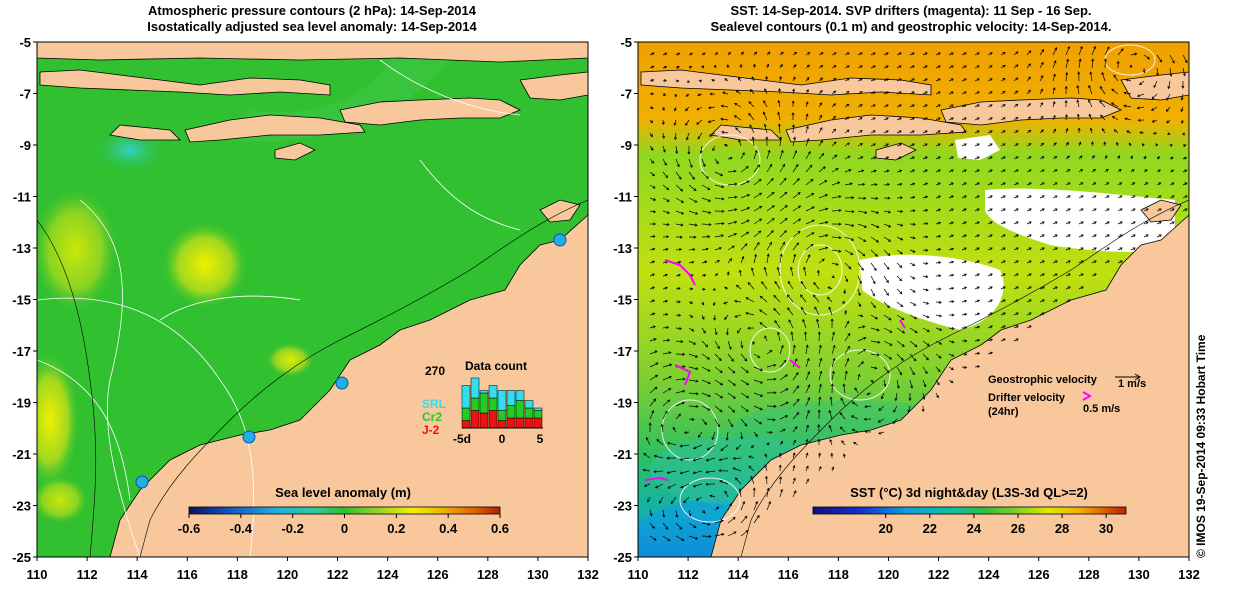  I want to click on lat-tick-label: -15, so click(622, 300).